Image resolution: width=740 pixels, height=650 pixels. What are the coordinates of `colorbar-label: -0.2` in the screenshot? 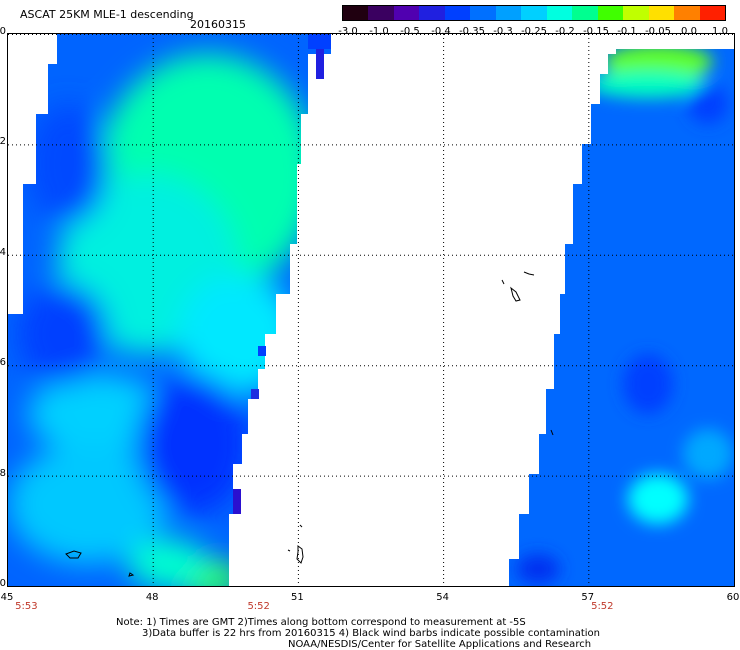 It's located at (565, 31).